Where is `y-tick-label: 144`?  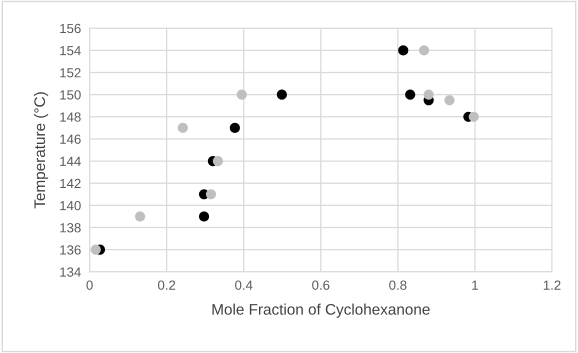 y-tick-label: 144 is located at coordinates (70, 161).